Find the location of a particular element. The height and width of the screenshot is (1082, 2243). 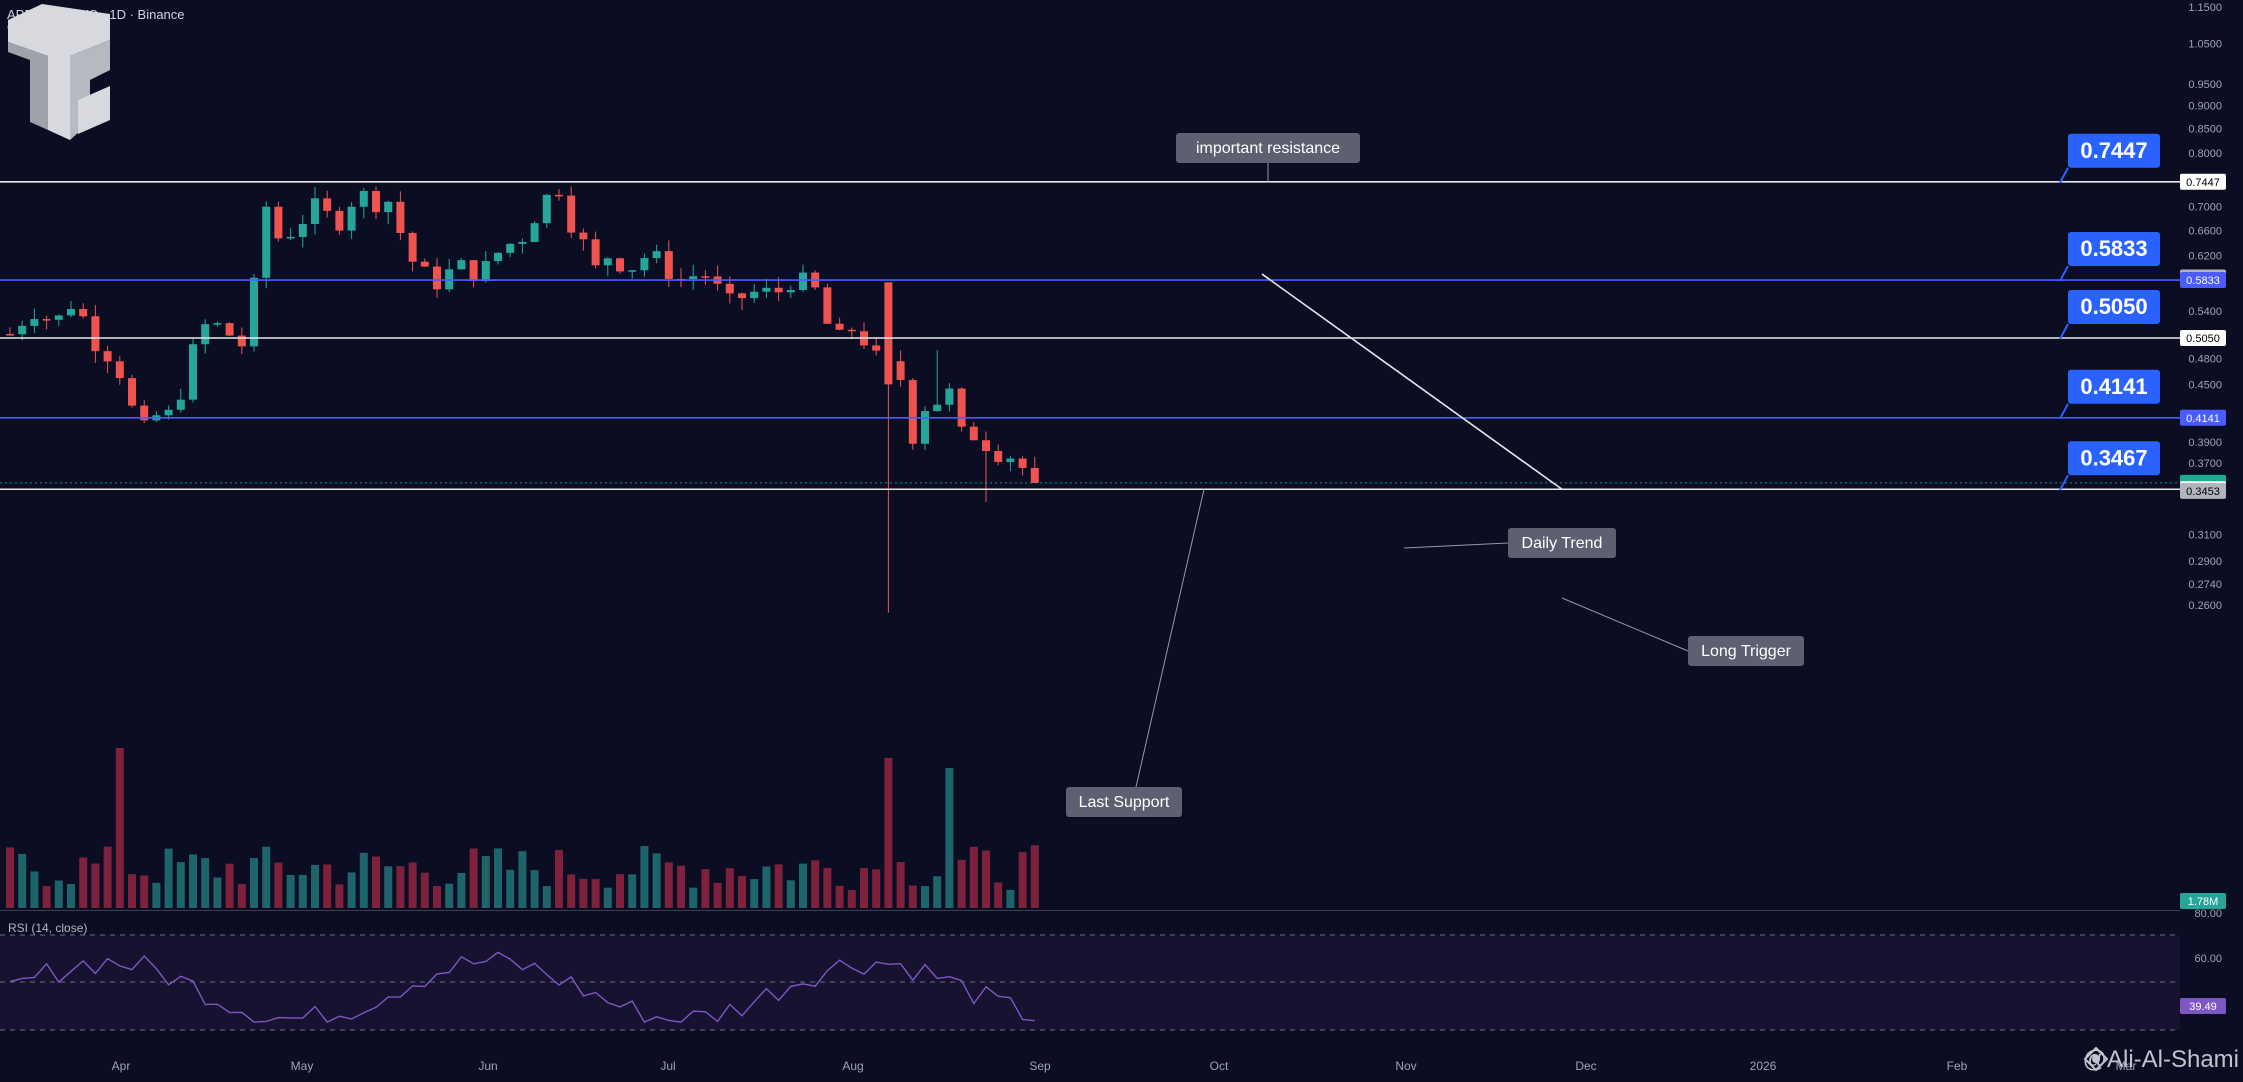

level-badge-label: 0.5833 is located at coordinates (2113, 248).